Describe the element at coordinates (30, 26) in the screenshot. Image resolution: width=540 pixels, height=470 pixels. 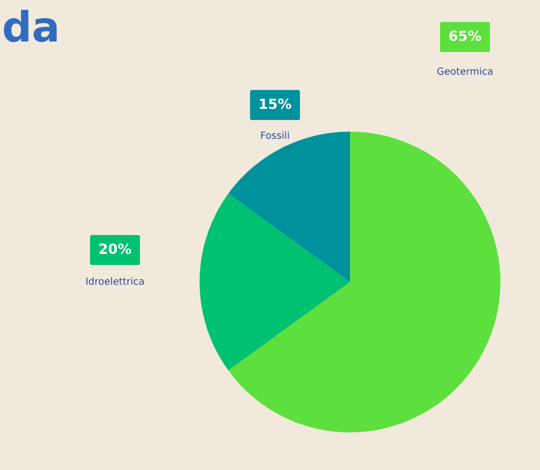
I see `chart-title: da` at that location.